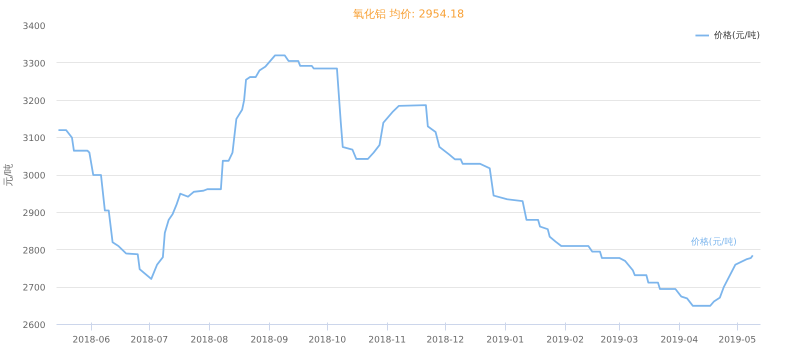 The height and width of the screenshot is (345, 800). I want to click on y-tick-label: 3300, so click(34, 64).